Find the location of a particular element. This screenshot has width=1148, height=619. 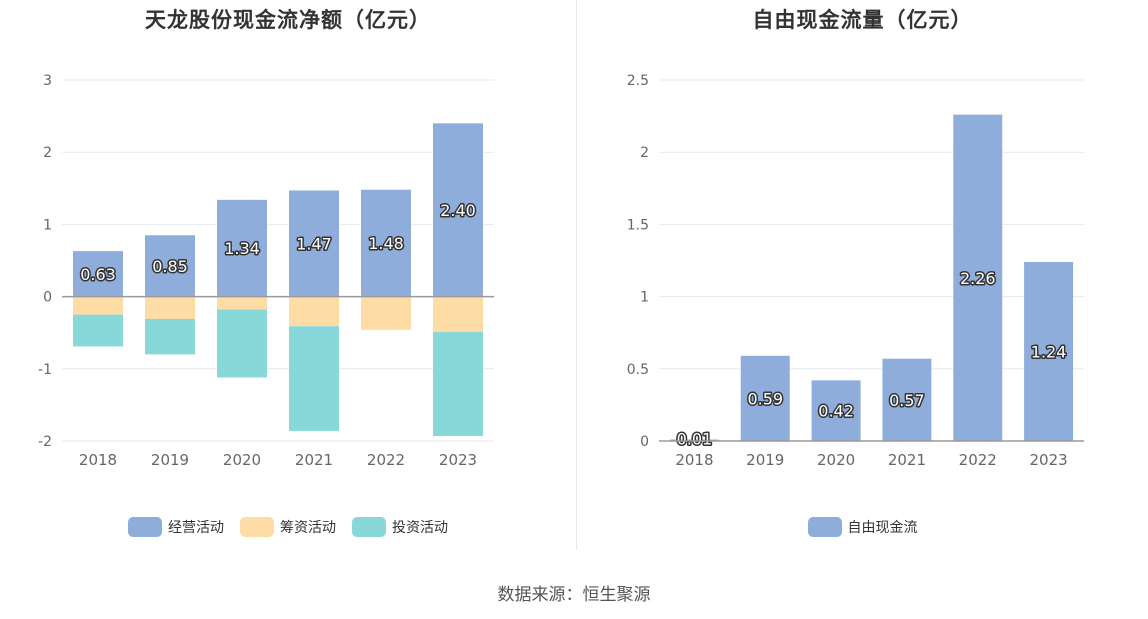

y-tick-label: 2.5 is located at coordinates (638, 81).